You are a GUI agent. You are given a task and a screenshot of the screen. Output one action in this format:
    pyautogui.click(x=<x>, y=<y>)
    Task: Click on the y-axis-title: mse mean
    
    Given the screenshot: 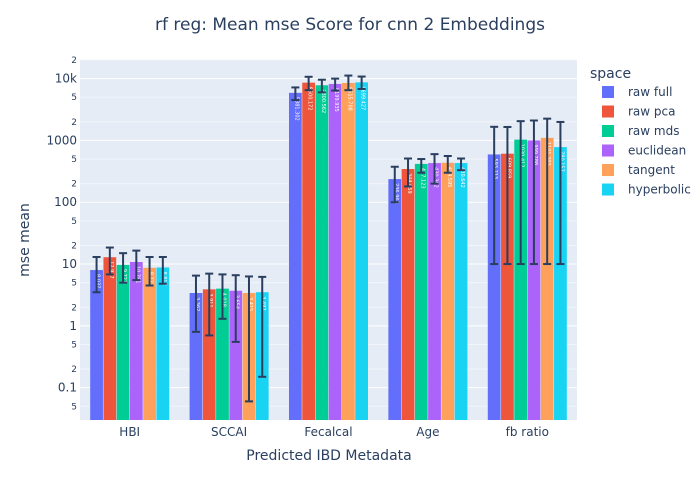 What is the action you would take?
    pyautogui.click(x=25, y=240)
    